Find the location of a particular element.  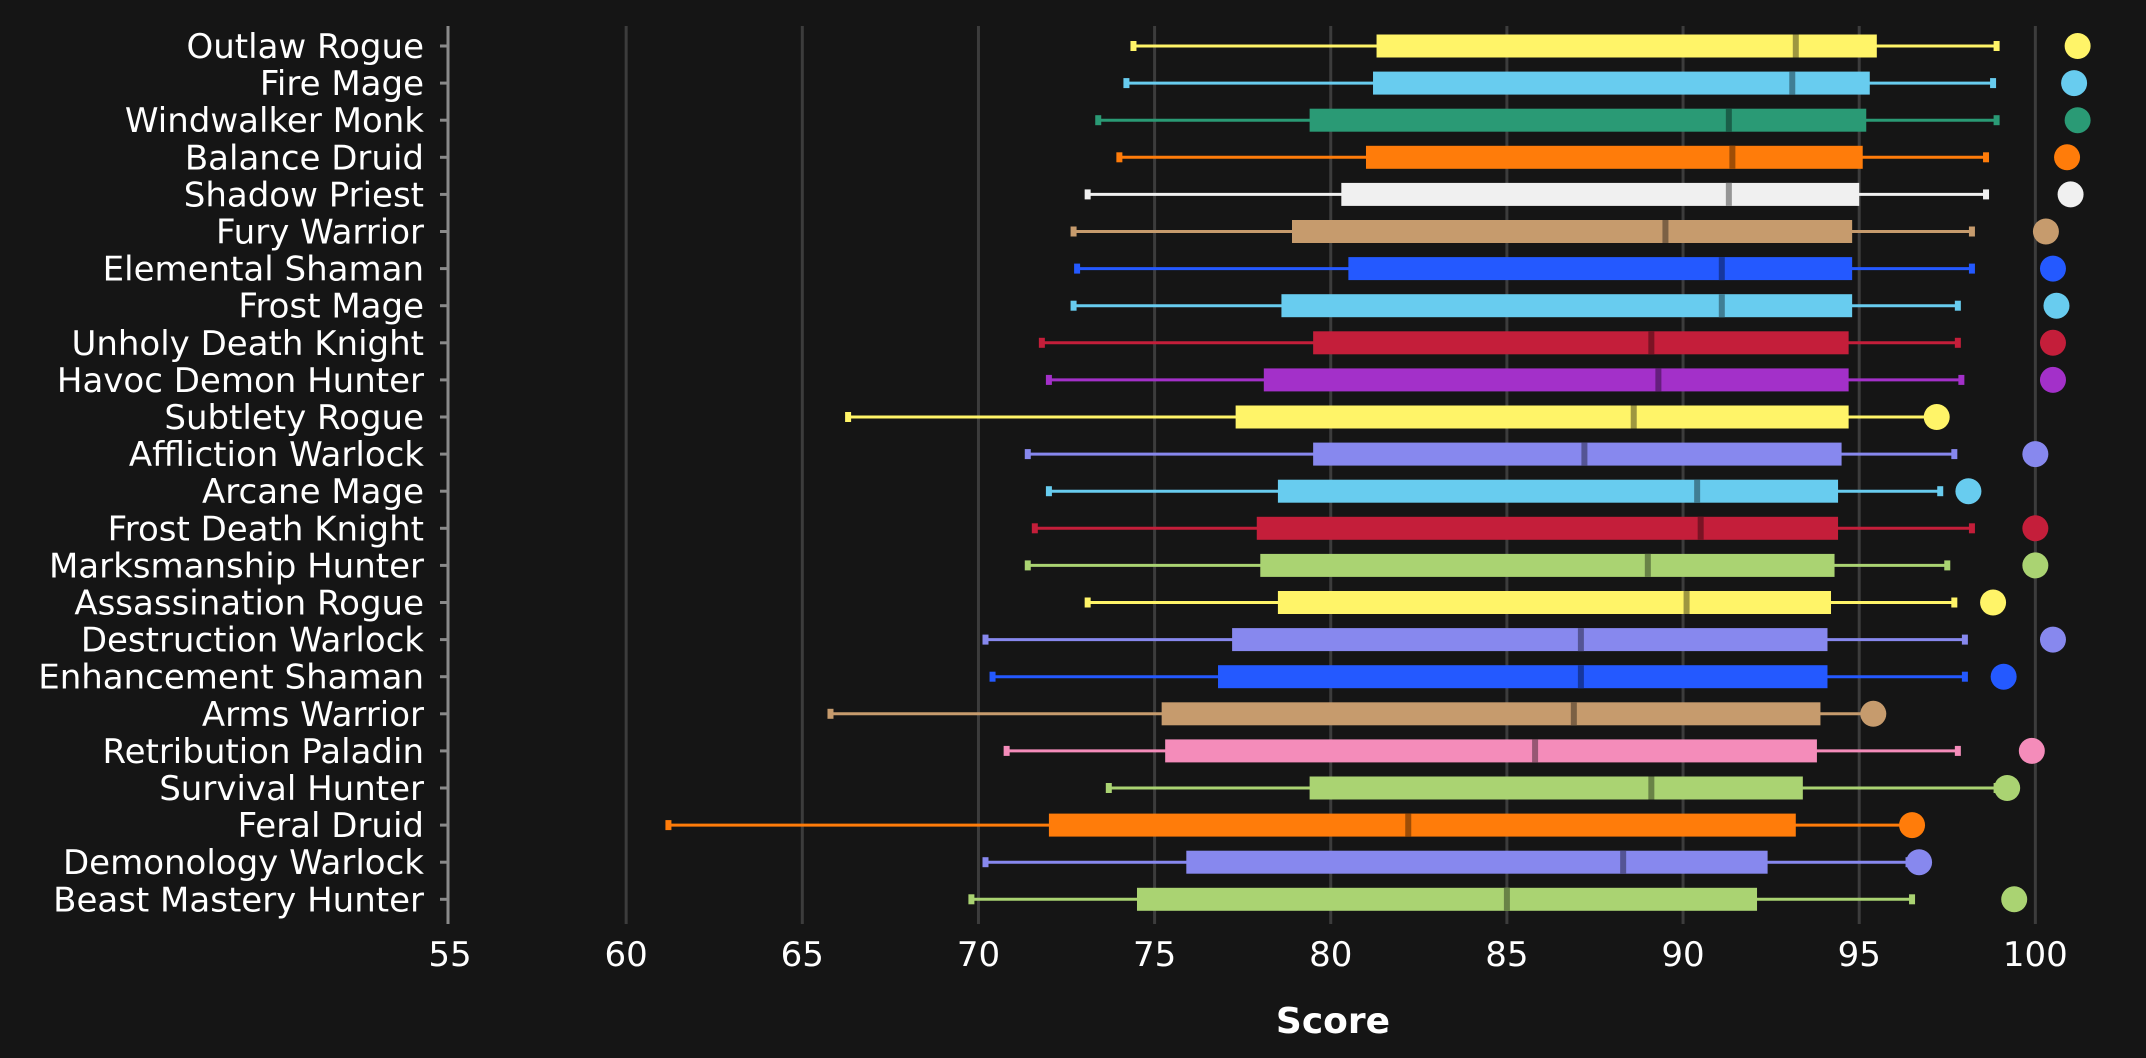

spec-label: Balance Druid is located at coordinates (304, 158).